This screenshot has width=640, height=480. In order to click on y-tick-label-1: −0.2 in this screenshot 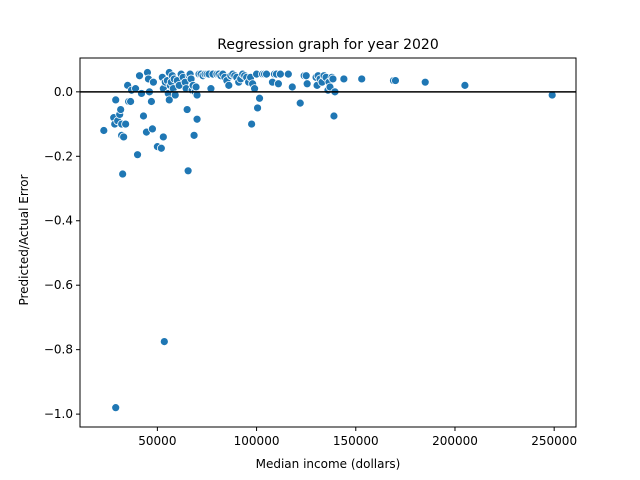, I will do `click(58, 156)`.